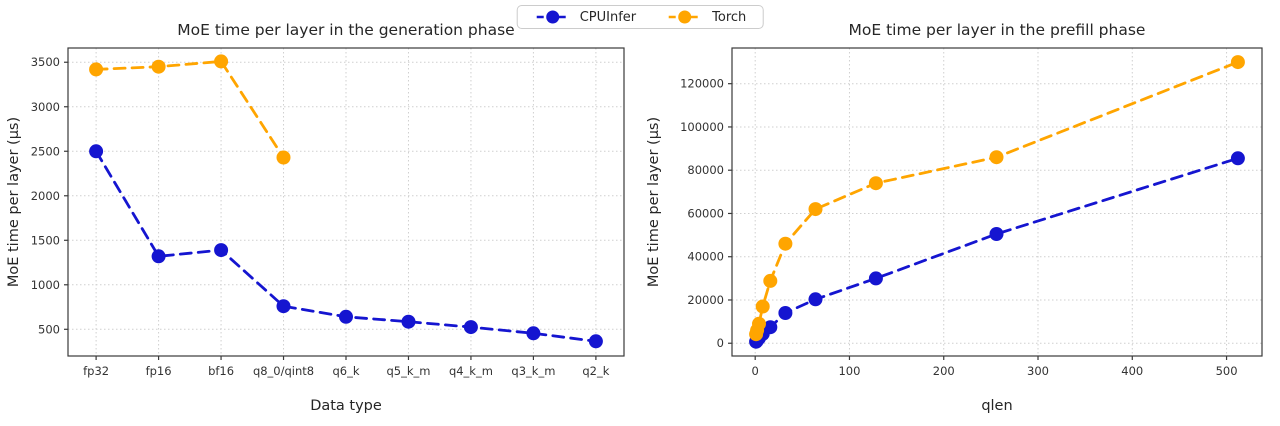  What do you see at coordinates (189, 109) in the screenshot?
I see `series-line-torch` at bounding box center [189, 109].